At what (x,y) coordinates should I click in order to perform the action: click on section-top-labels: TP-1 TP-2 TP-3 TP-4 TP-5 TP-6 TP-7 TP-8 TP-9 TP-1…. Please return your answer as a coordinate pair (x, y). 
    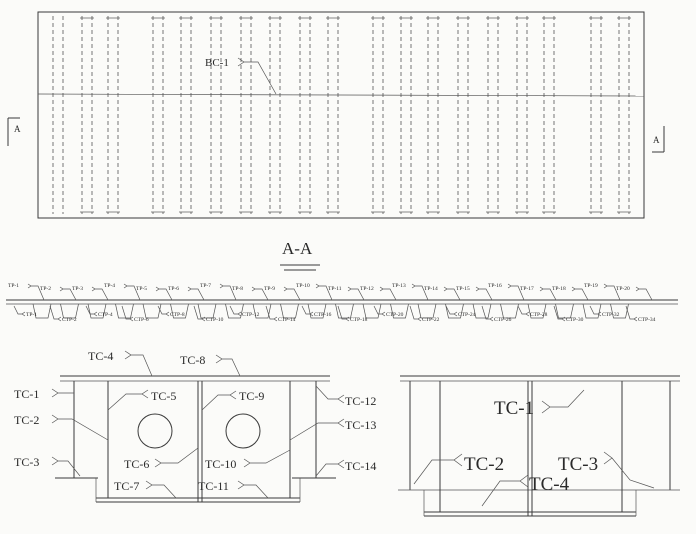
    Looking at the image, I should click on (330, 292).